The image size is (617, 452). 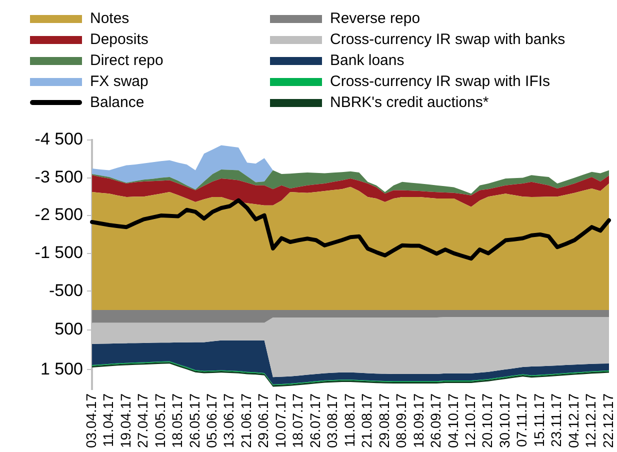 What do you see at coordinates (608, 420) in the screenshot?
I see `x-tick-label: 22.12.17` at bounding box center [608, 420].